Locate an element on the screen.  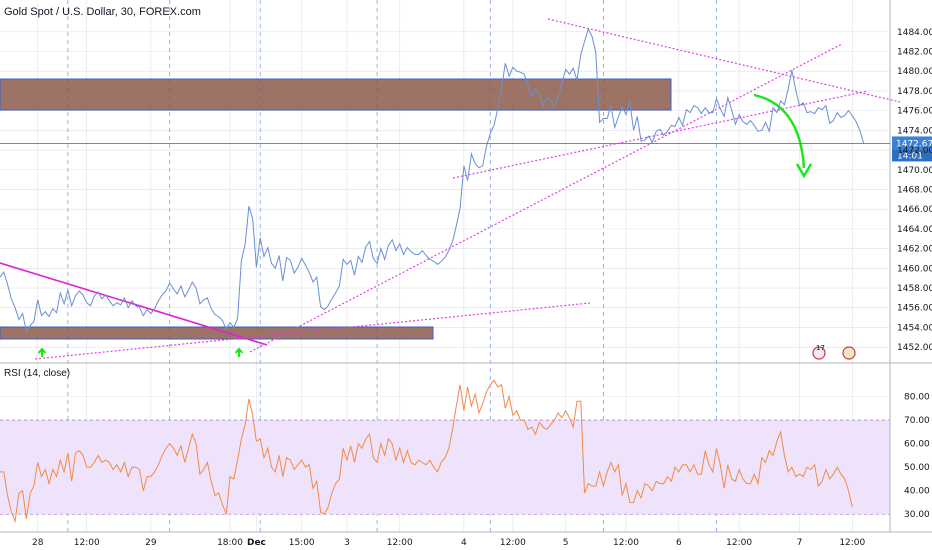
resistance-zone is located at coordinates (336, 94).